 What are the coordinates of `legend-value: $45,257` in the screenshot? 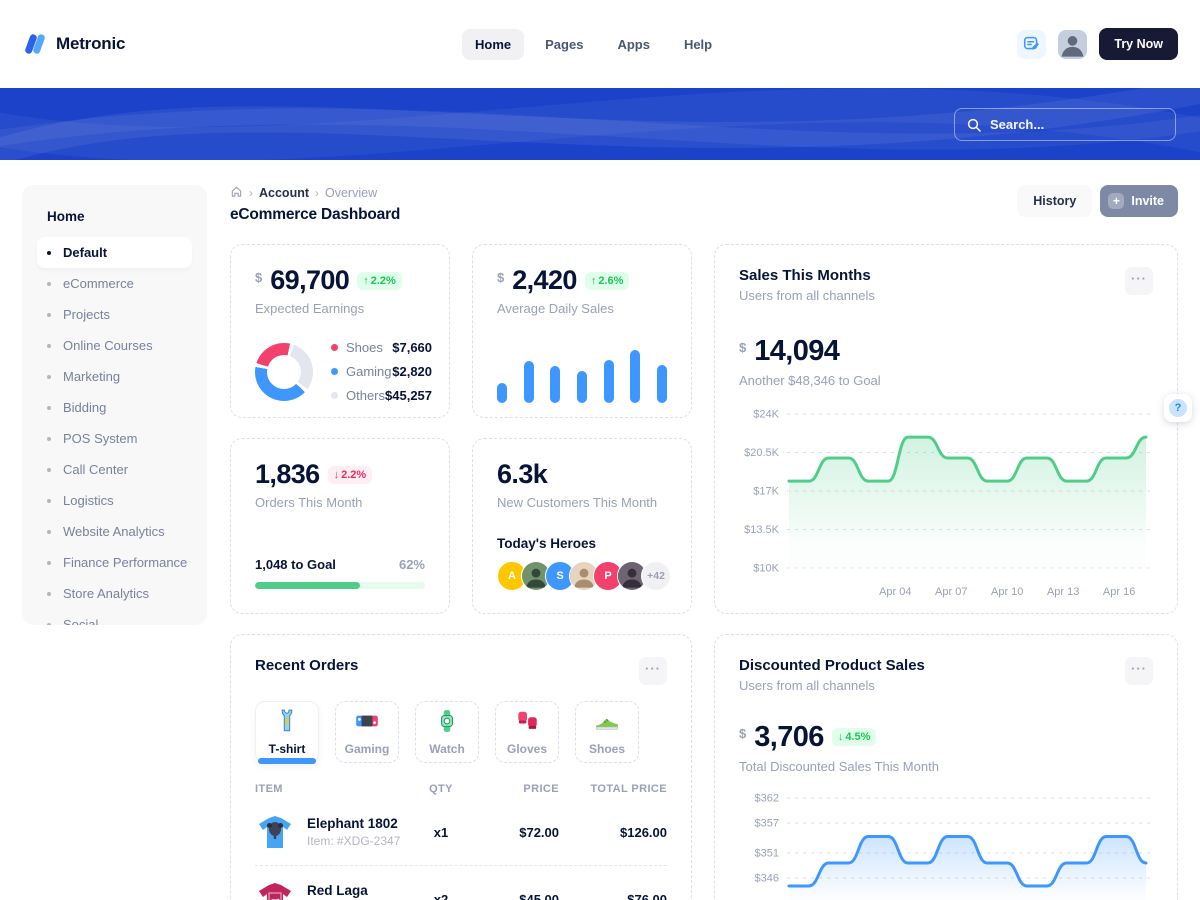 It's located at (409, 395).